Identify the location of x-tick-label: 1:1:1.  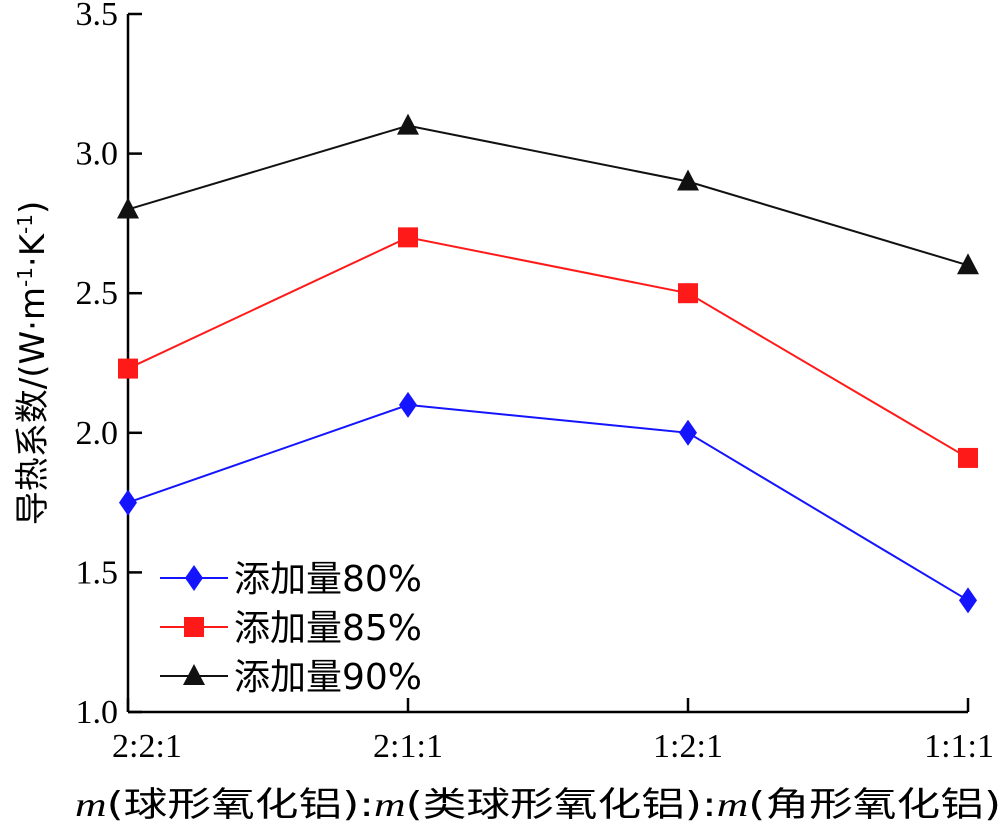
(959, 746).